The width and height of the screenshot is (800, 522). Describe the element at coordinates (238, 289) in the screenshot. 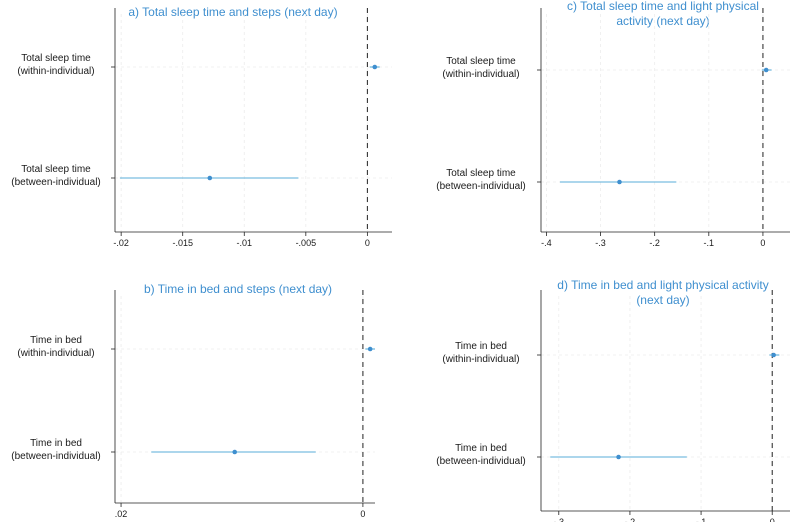

I see `panel-title: b) Time in bed and steps (next day)` at that location.